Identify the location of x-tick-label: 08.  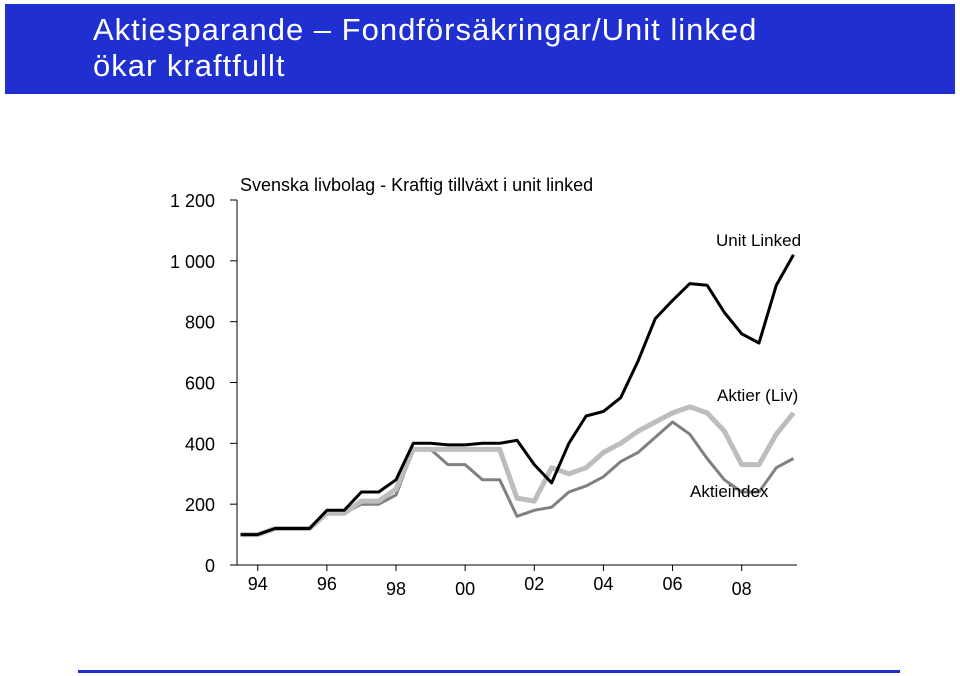
(742, 589).